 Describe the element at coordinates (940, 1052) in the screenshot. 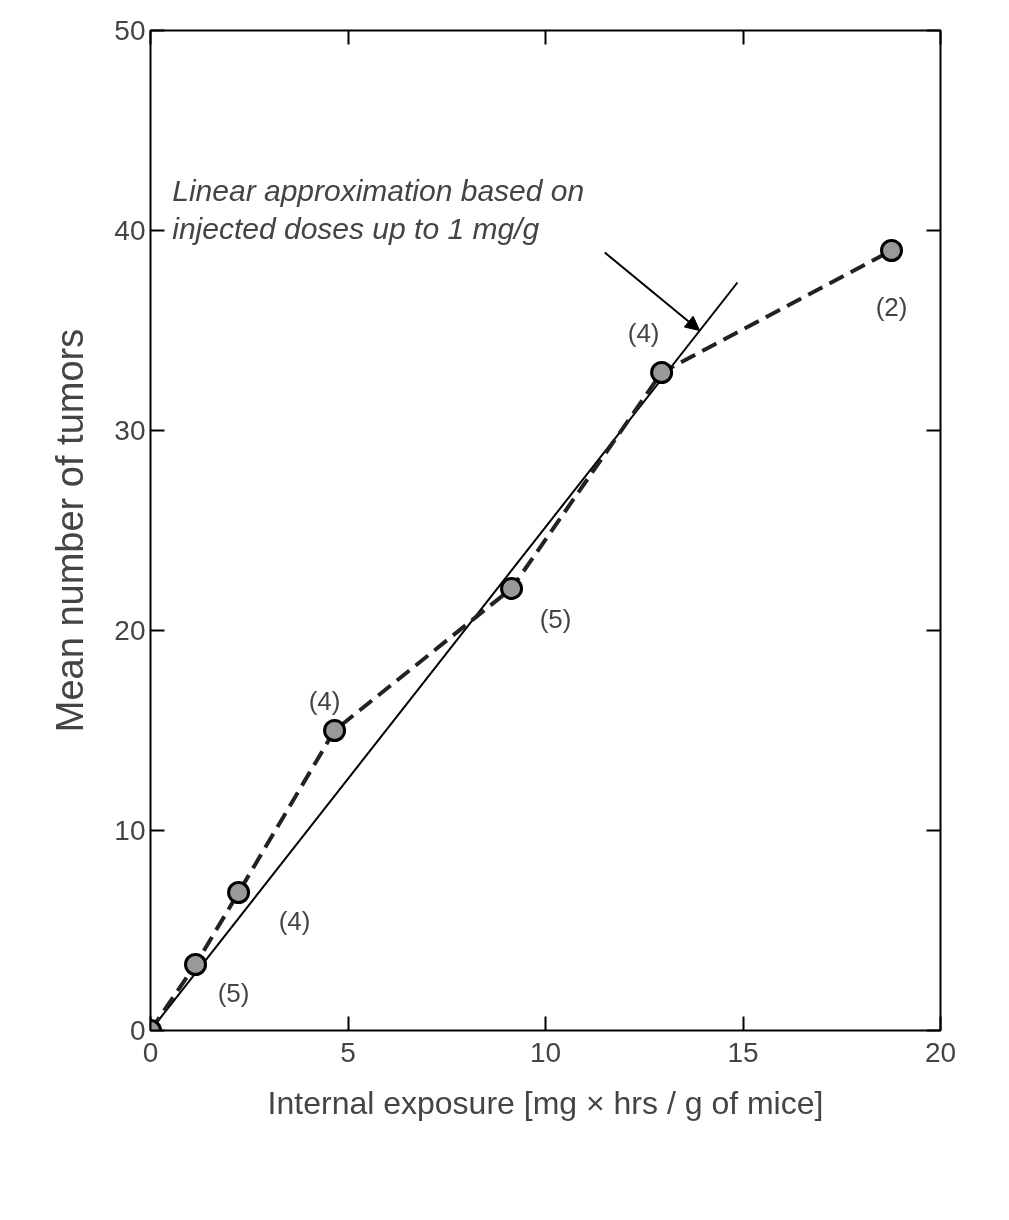

I see `x-tick-label: 20` at that location.